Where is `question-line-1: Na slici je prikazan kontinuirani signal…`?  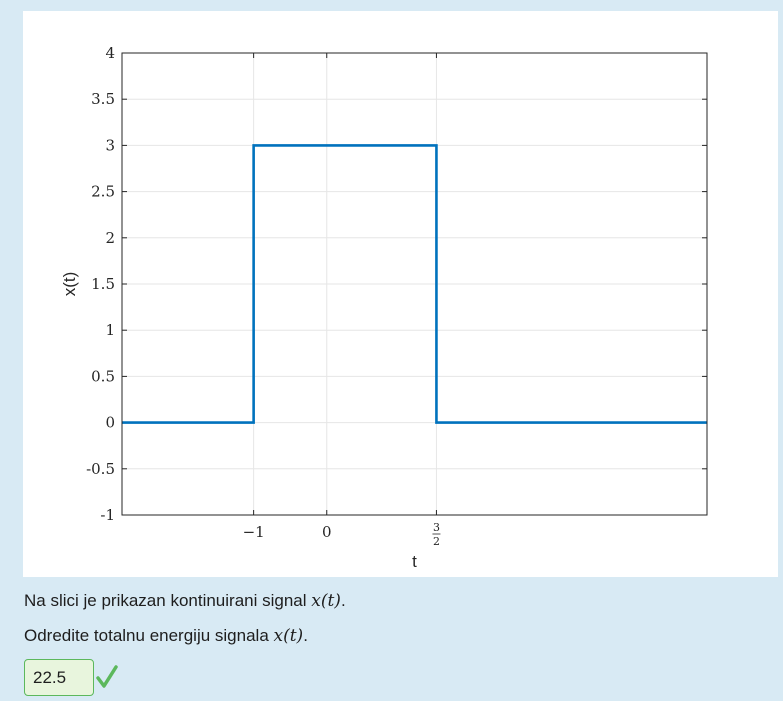 question-line-1: Na slici je prikazan kontinuirani signal… is located at coordinates (185, 601).